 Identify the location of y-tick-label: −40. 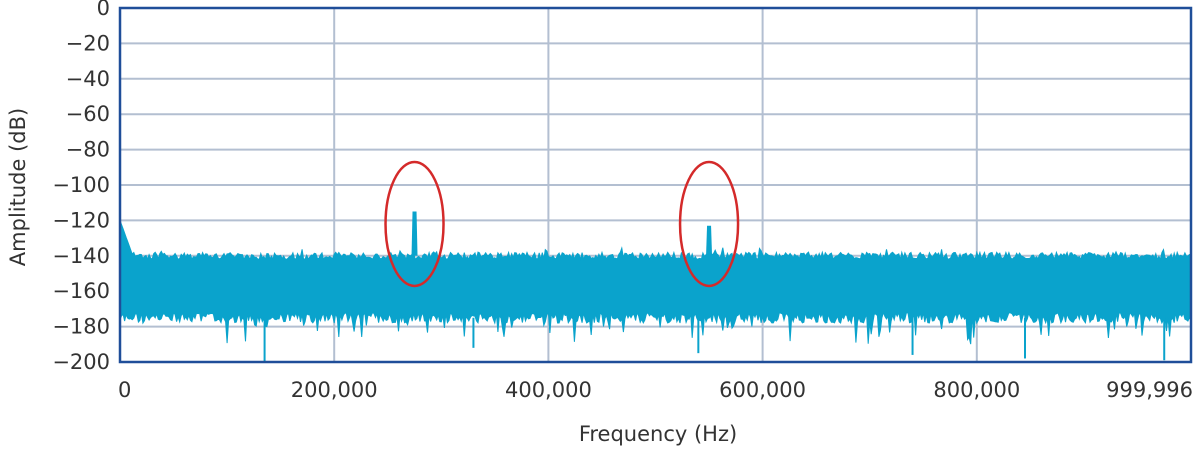
(88, 79).